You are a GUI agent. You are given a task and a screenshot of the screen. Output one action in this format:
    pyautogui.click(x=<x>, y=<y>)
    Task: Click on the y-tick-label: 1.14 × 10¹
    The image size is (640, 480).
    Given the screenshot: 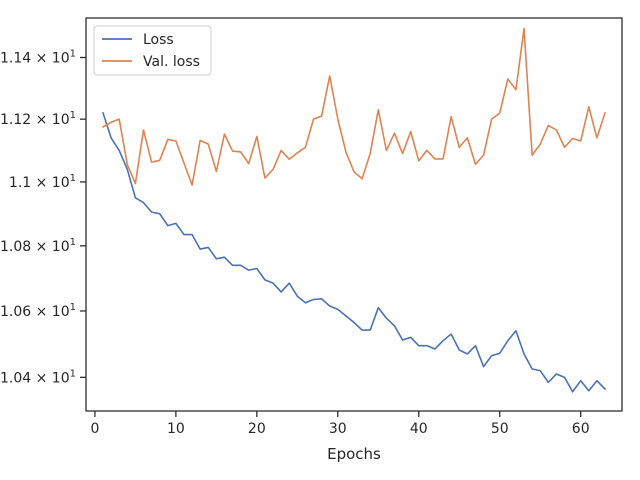 What is the action you would take?
    pyautogui.click(x=38, y=58)
    